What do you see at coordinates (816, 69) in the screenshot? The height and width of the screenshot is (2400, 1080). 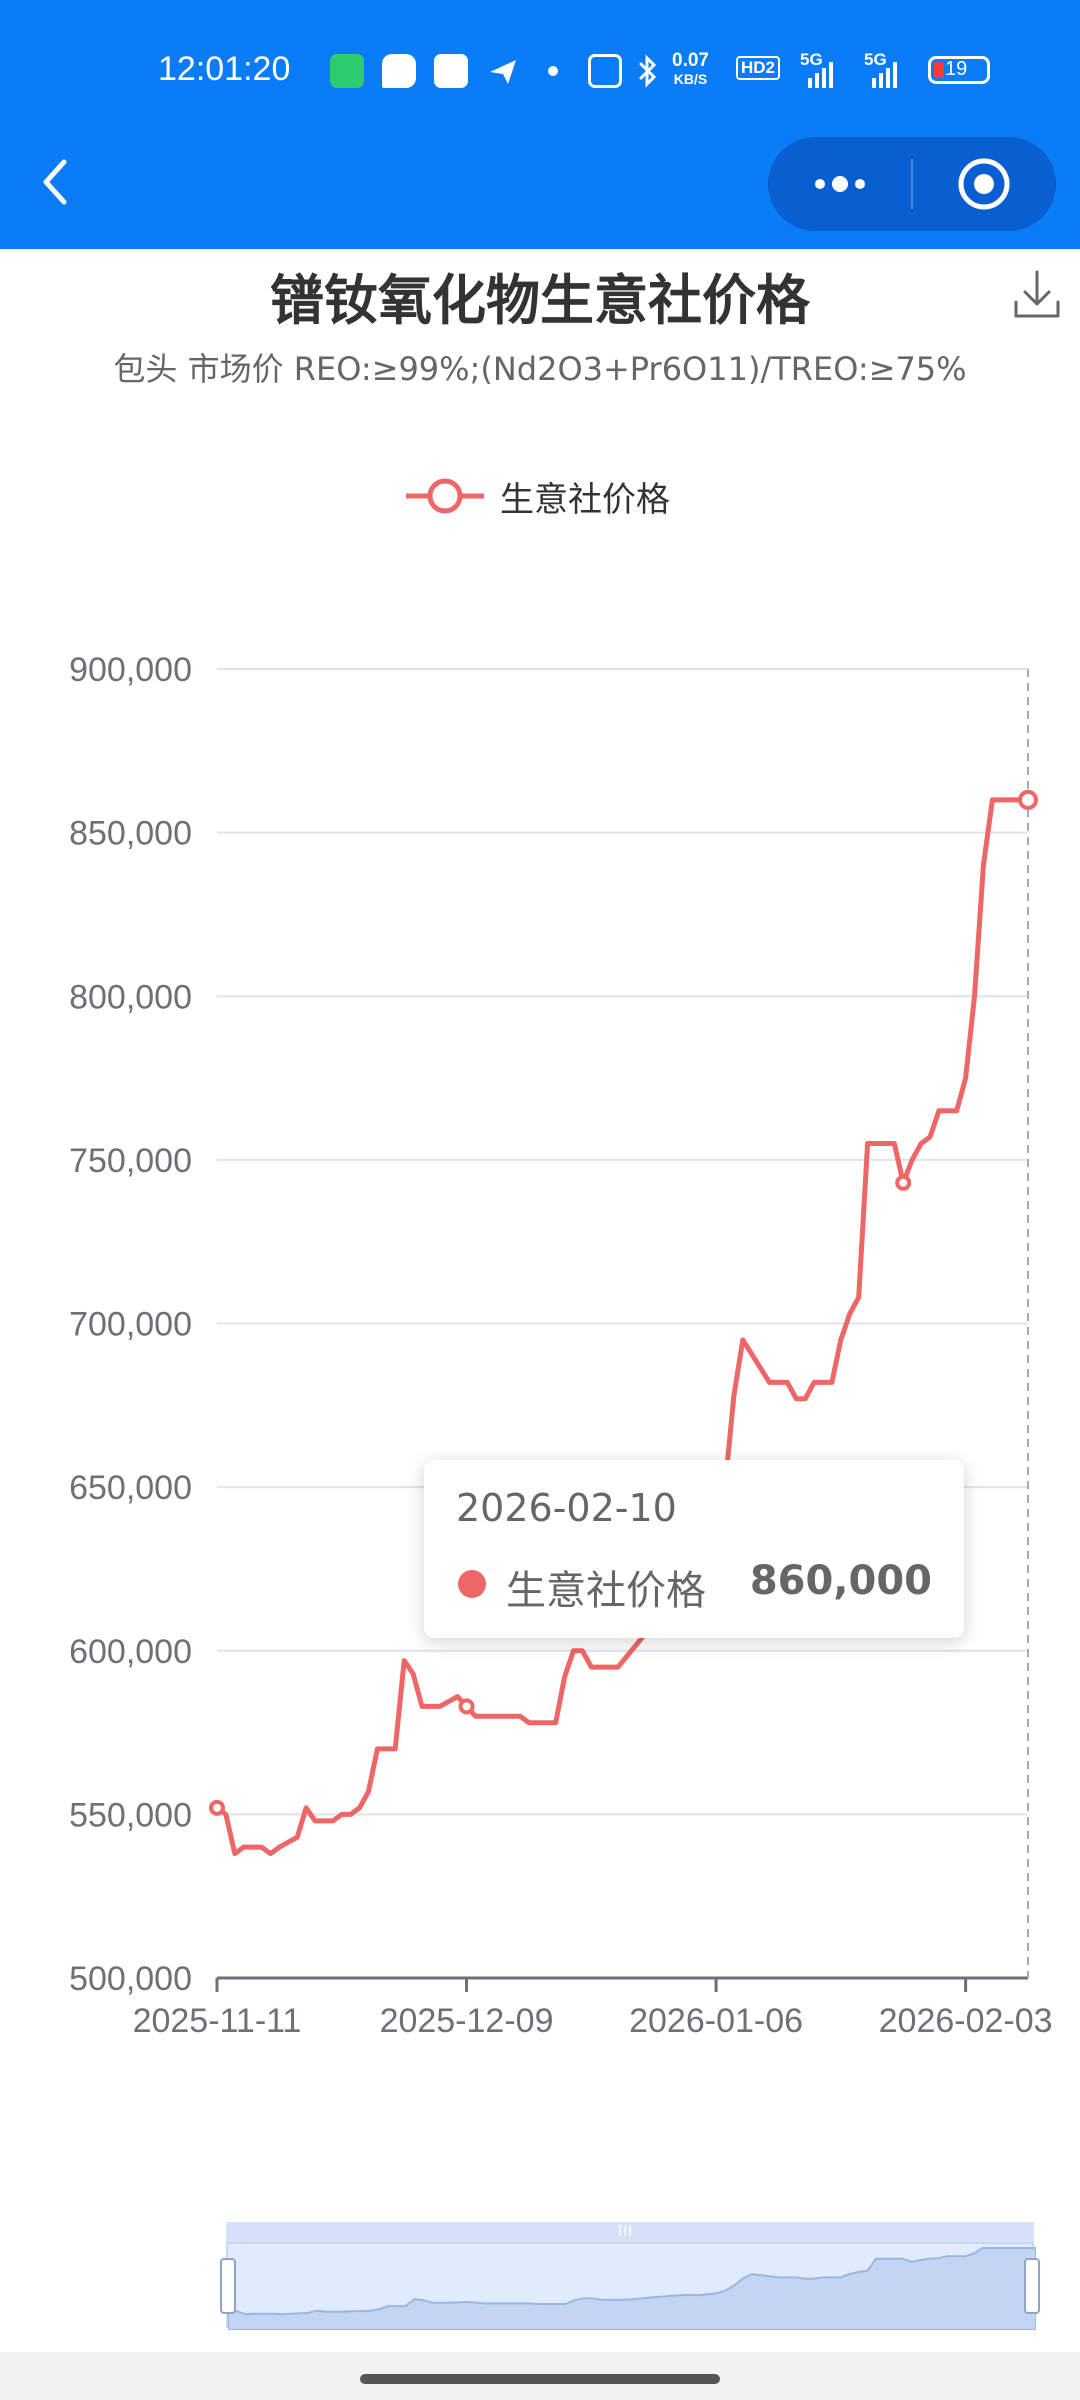 I see `sim1-signal: 5G` at bounding box center [816, 69].